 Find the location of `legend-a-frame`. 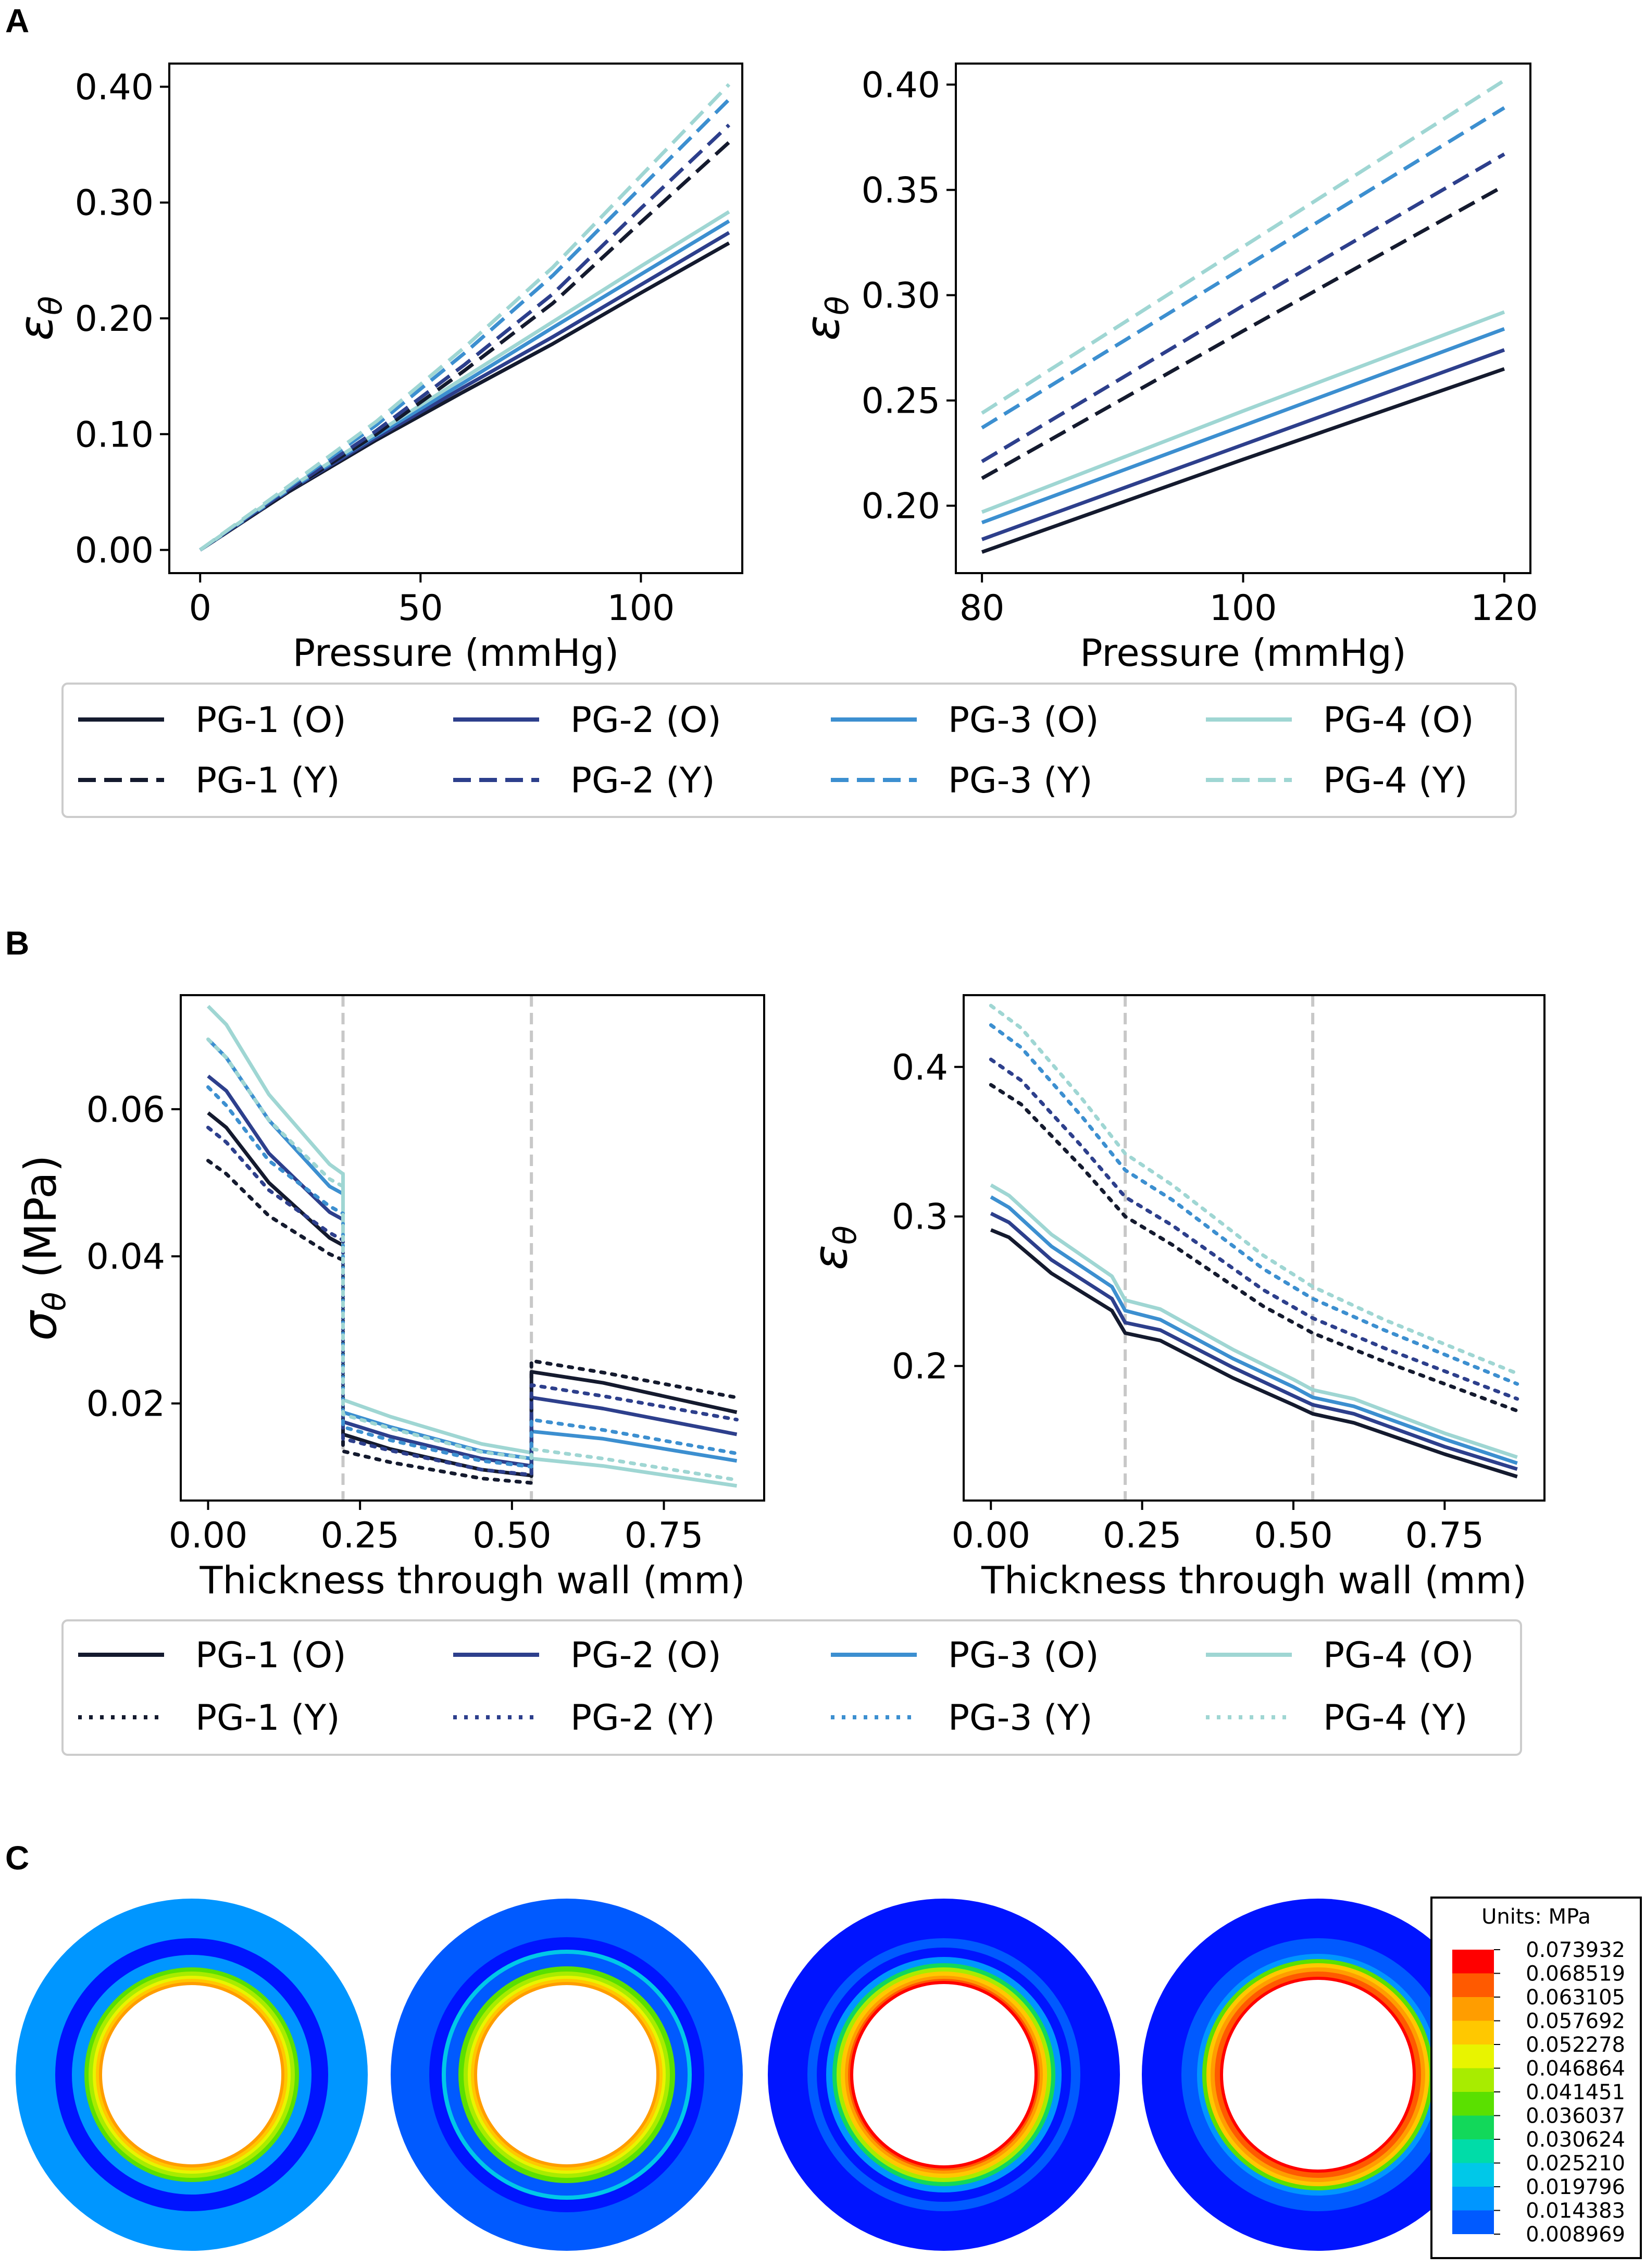

legend-a-frame is located at coordinates (789, 750).